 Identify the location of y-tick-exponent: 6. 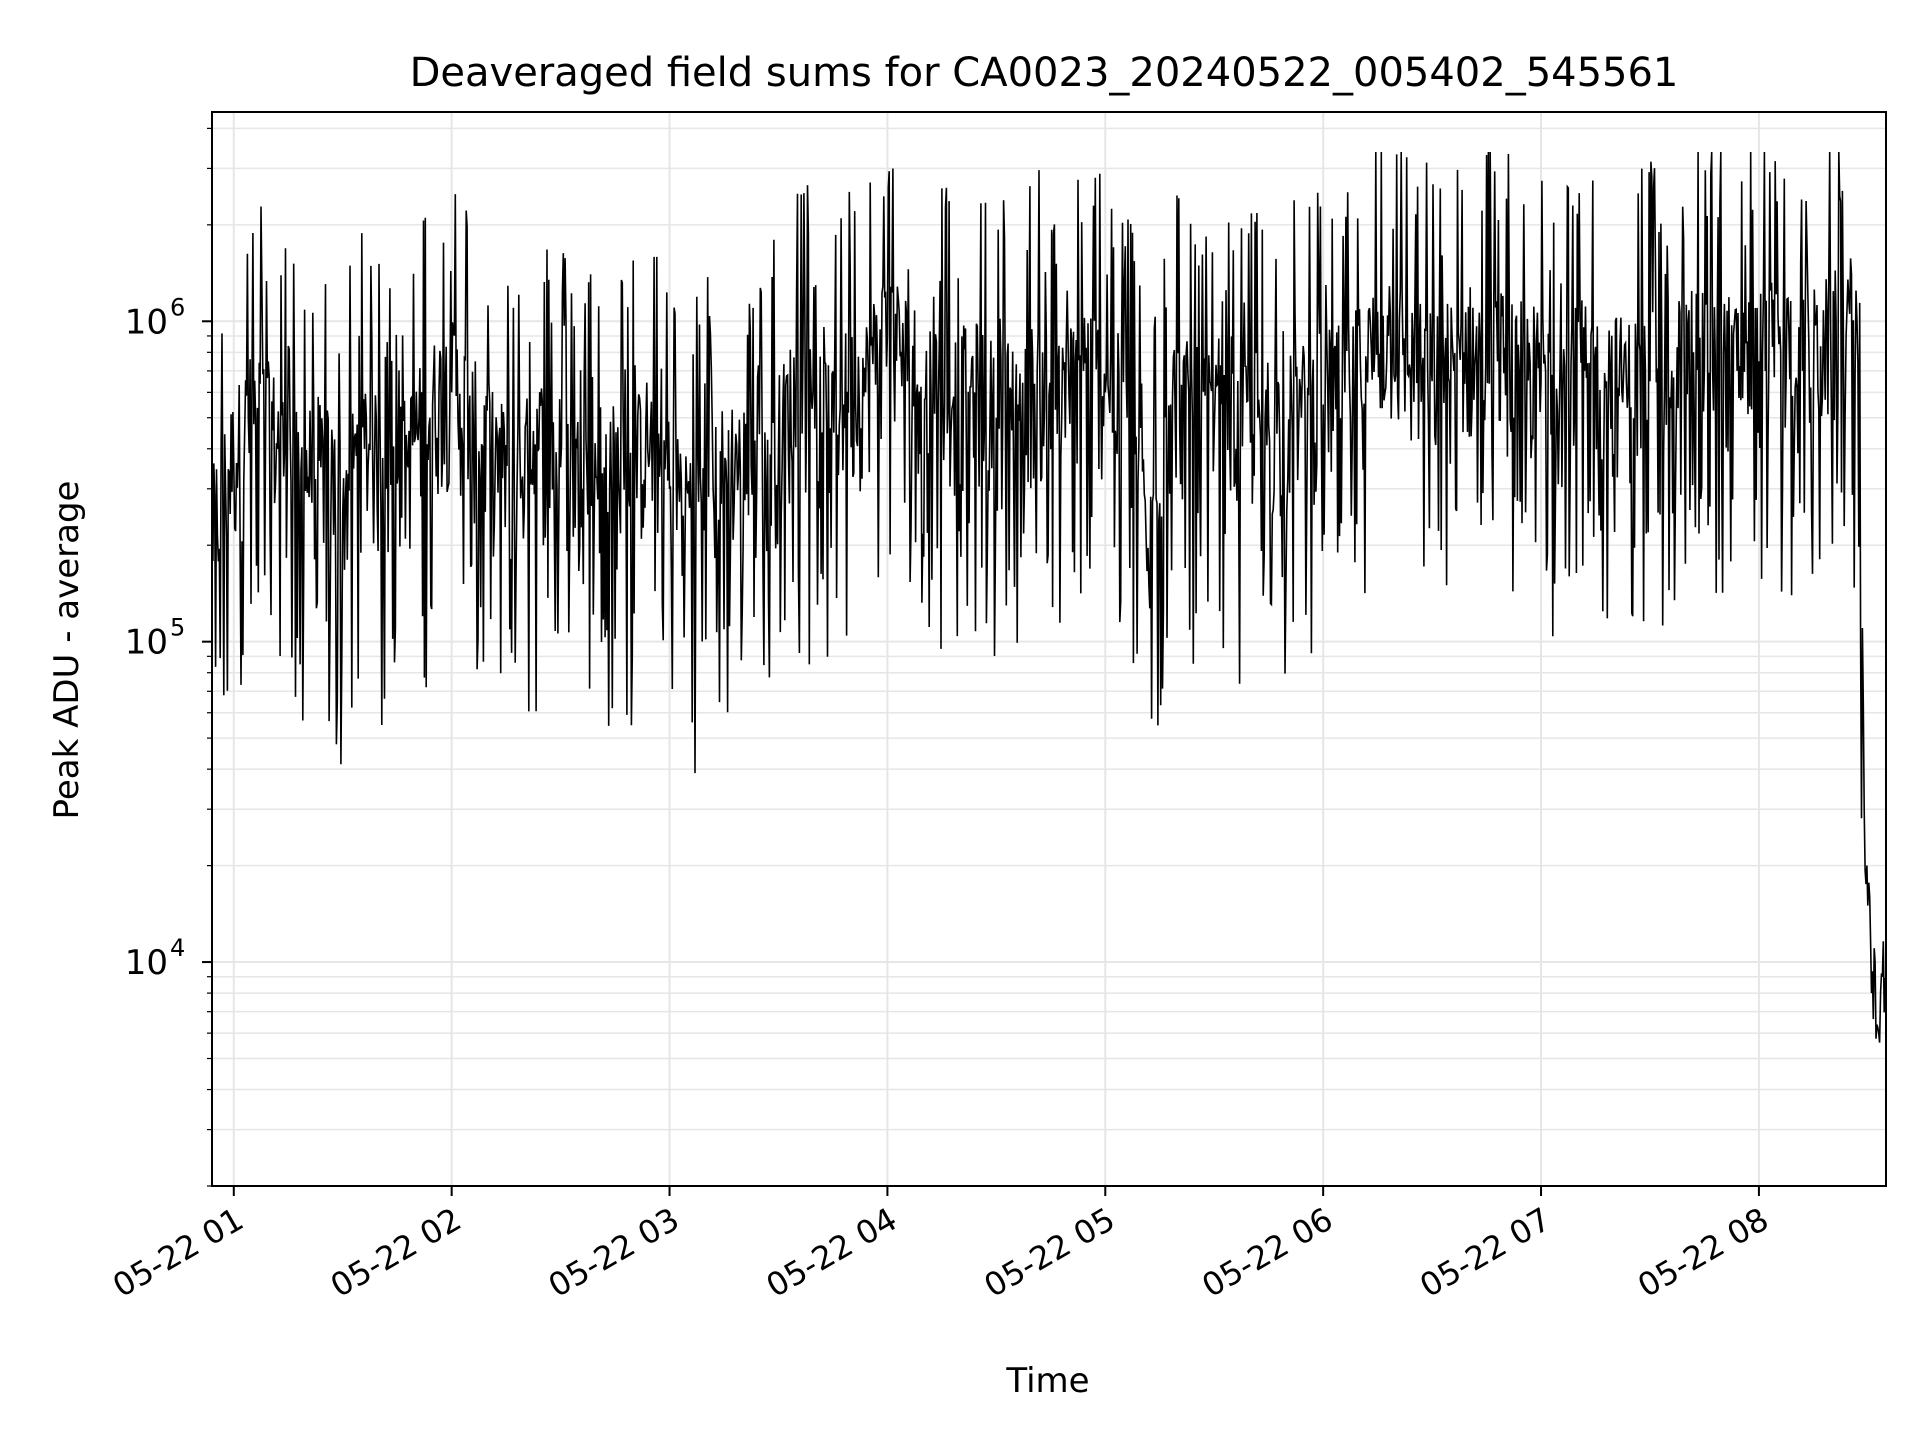
(177, 307).